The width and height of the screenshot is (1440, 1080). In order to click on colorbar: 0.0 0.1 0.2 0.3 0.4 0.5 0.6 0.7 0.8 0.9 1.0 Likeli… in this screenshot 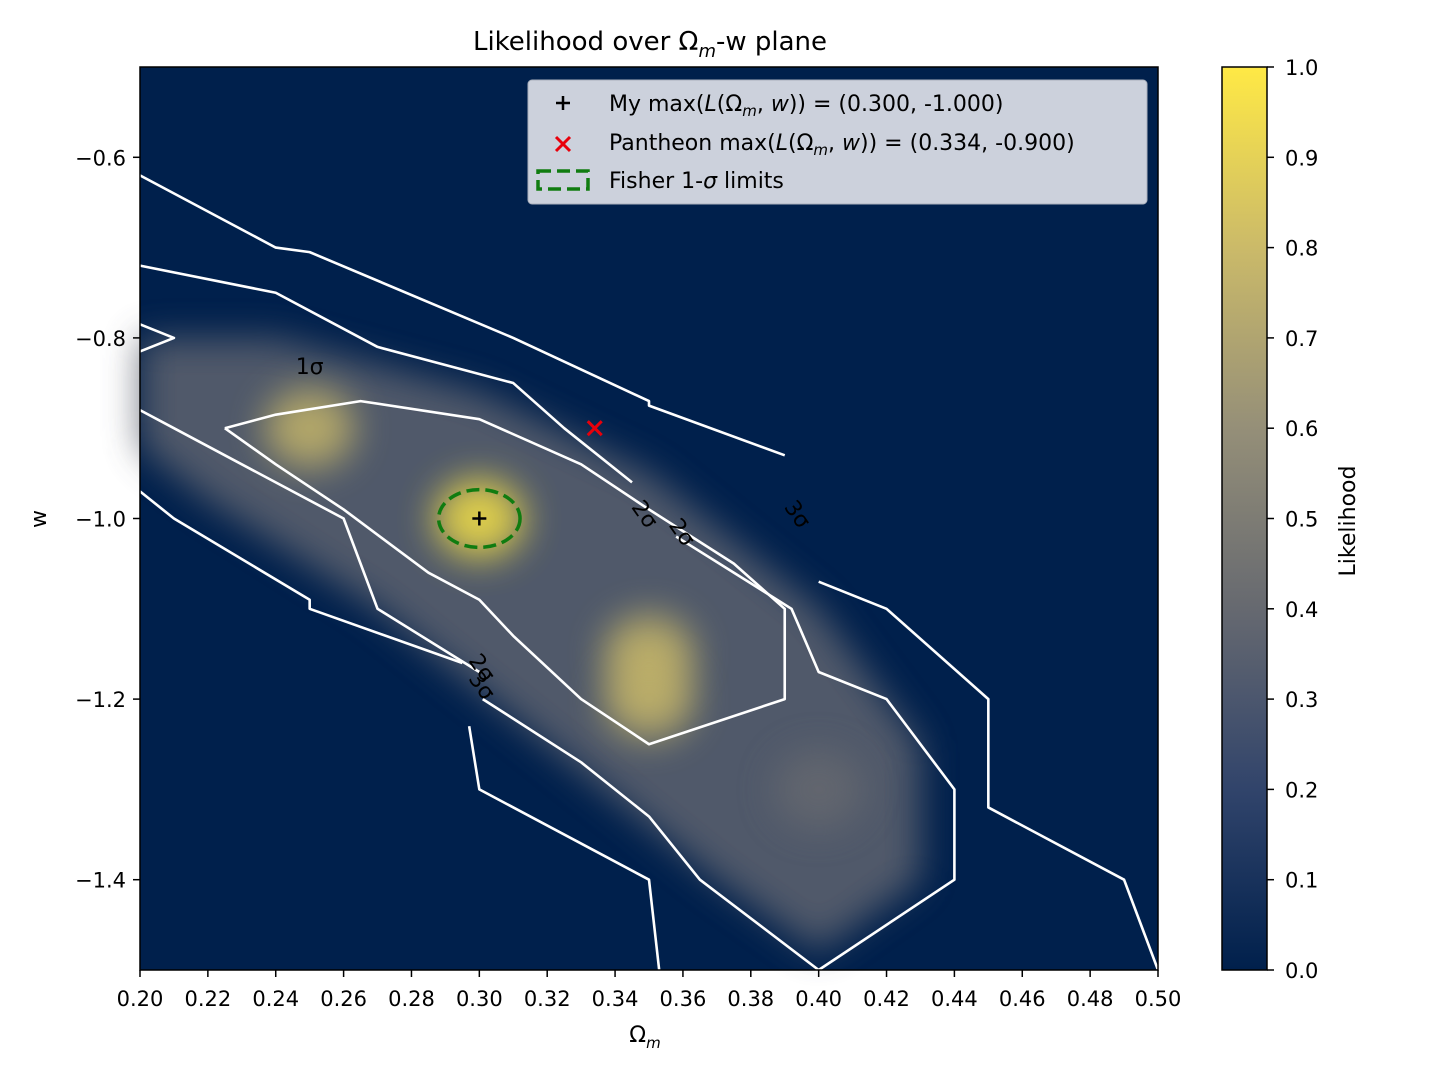, I will do `click(1291, 519)`.